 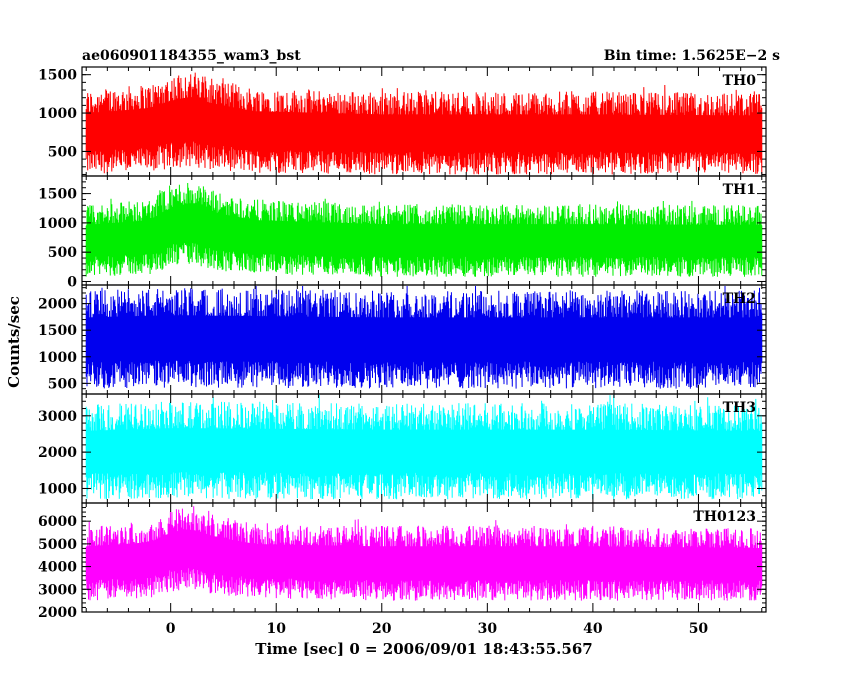 What do you see at coordinates (57, 545) in the screenshot?
I see `y-tick-label: 5000` at bounding box center [57, 545].